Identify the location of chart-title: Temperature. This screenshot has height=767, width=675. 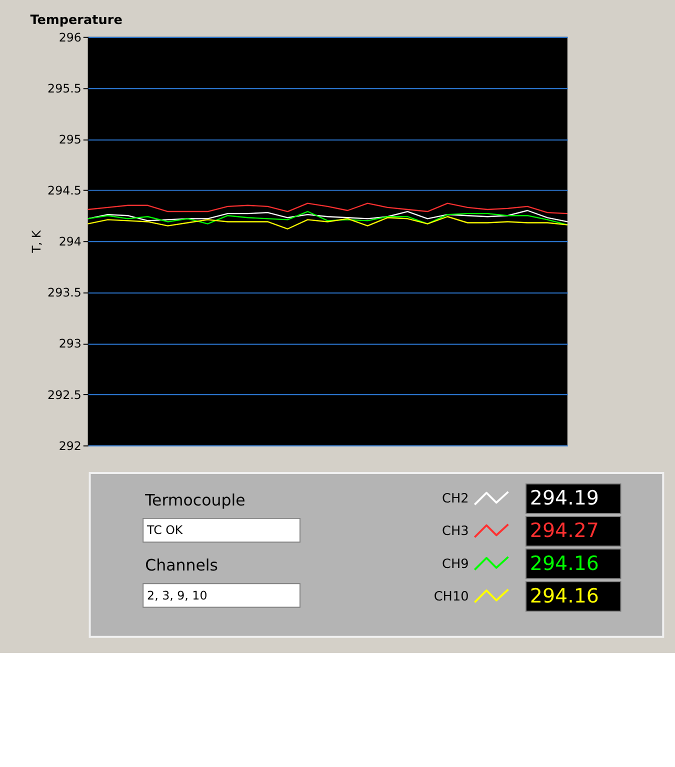
(76, 20).